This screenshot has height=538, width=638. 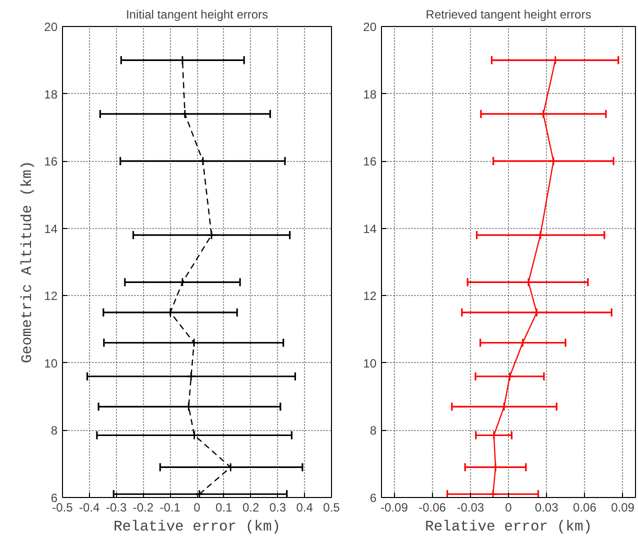 I want to click on x-tick-label: 0.5, so click(x=331, y=507).